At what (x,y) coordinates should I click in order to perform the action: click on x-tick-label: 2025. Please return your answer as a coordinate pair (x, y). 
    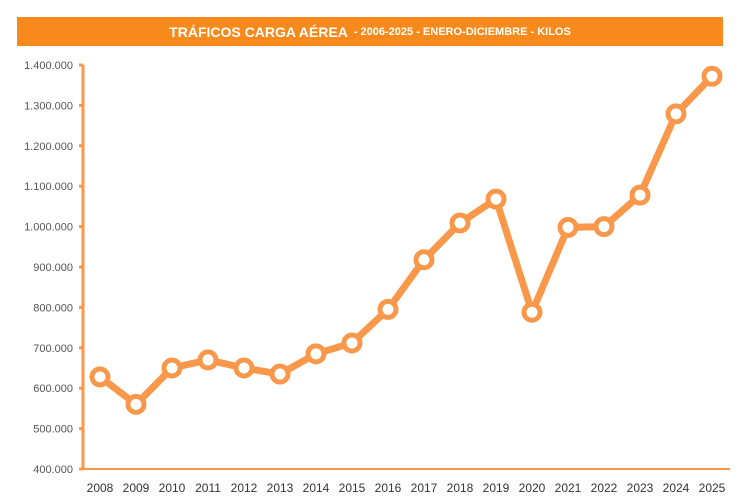
    Looking at the image, I should click on (712, 488).